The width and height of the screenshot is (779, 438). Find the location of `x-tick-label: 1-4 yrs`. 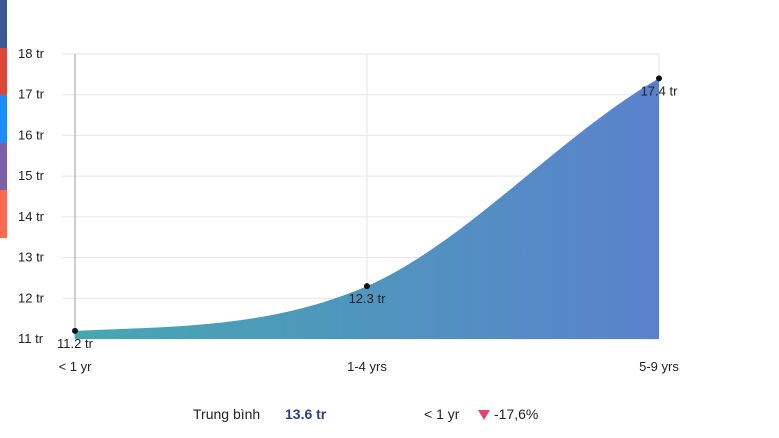

x-tick-label: 1-4 yrs is located at coordinates (367, 366).